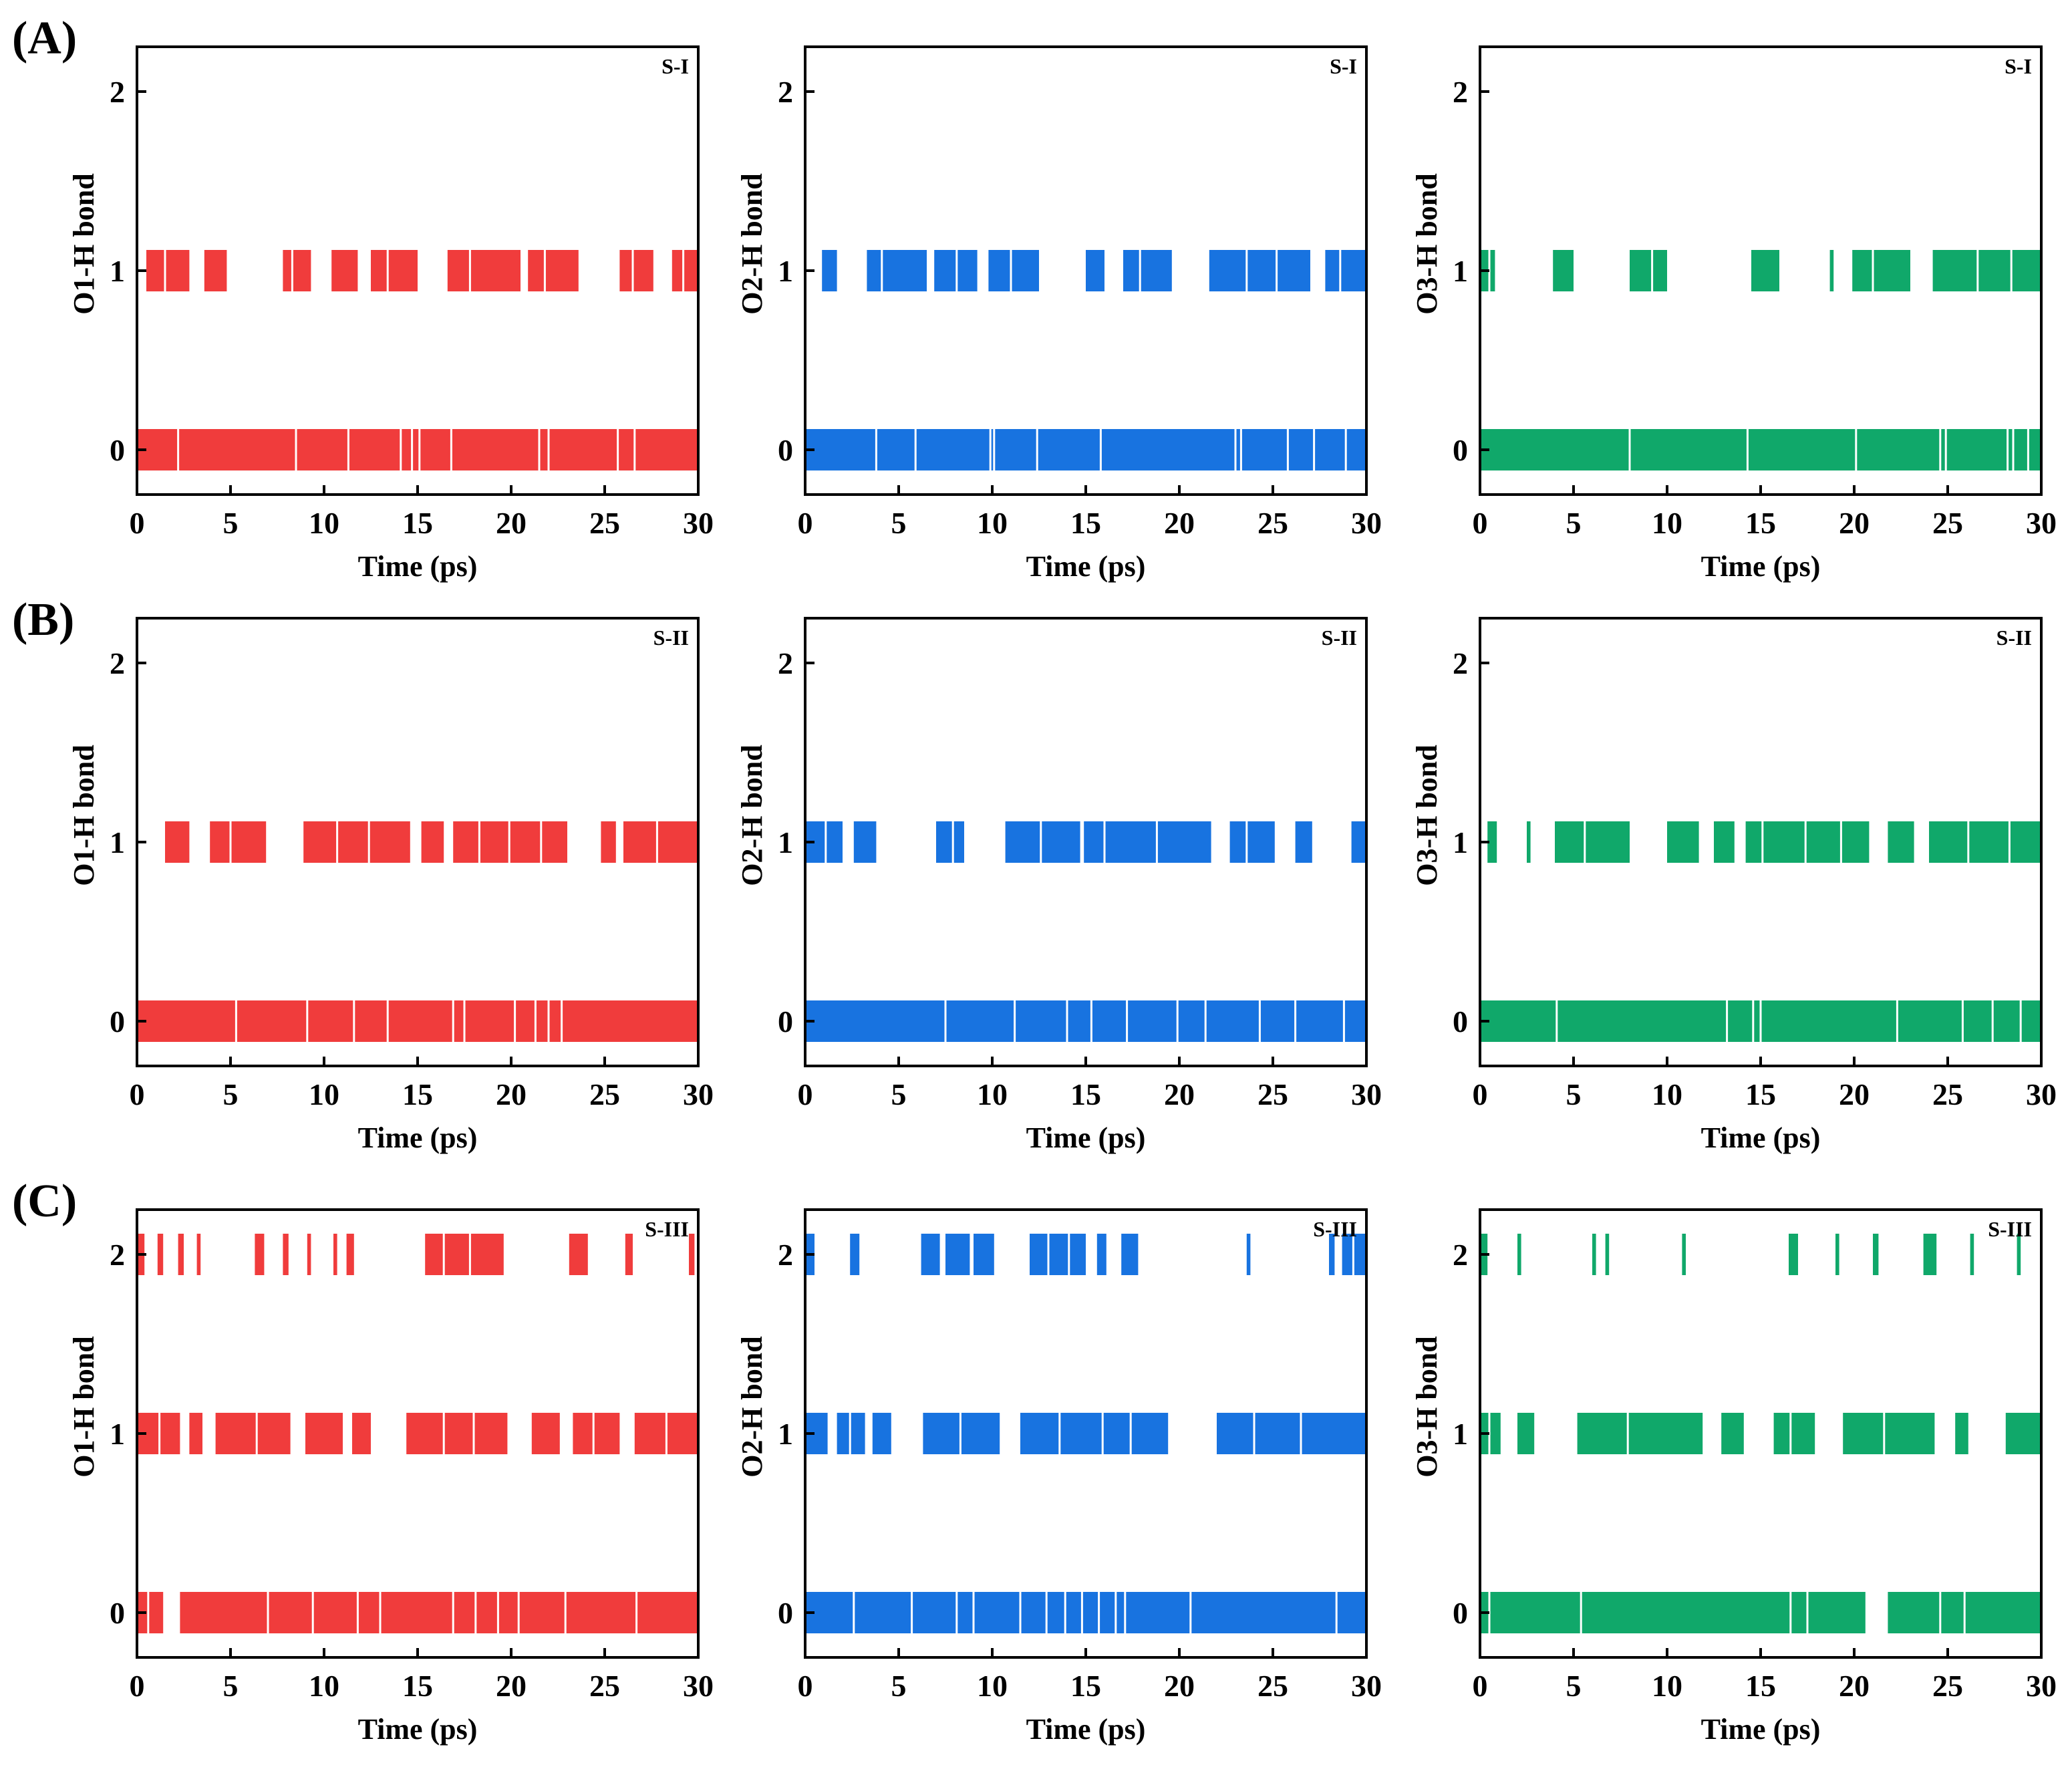 The width and height of the screenshot is (2072, 1765). What do you see at coordinates (785, 1255) in the screenshot?
I see `panel-c-o2-ytick-label-2: 2` at bounding box center [785, 1255].